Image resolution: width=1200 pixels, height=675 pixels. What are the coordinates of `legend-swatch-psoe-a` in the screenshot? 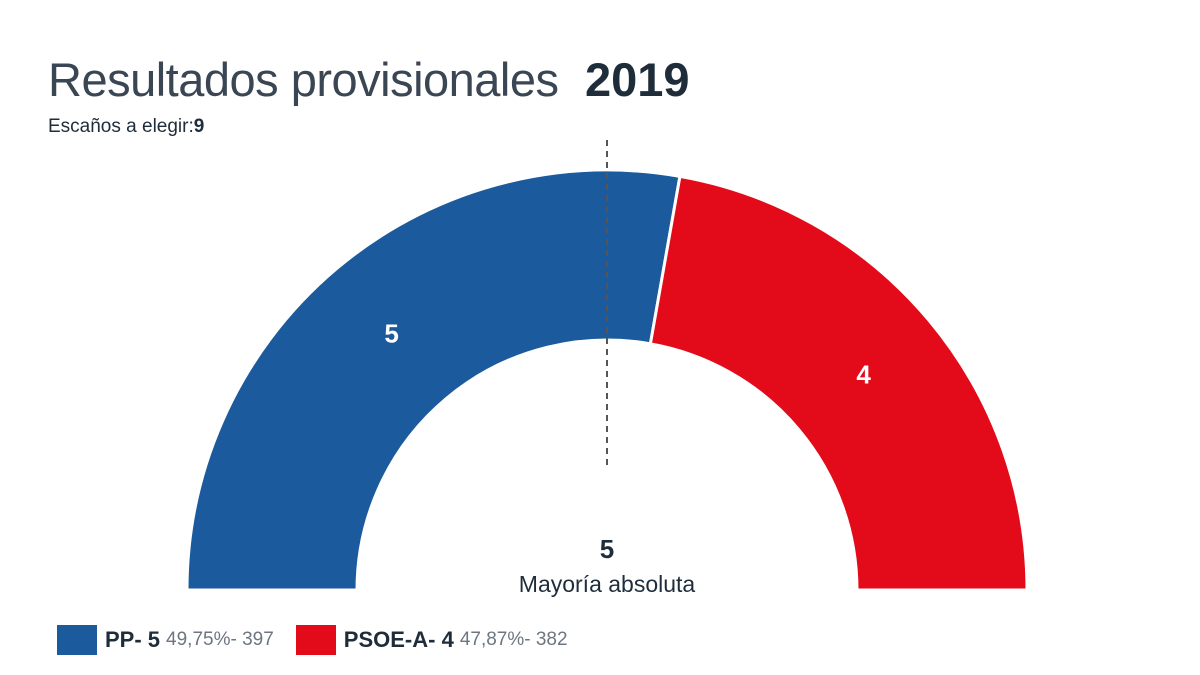 It's located at (315, 640).